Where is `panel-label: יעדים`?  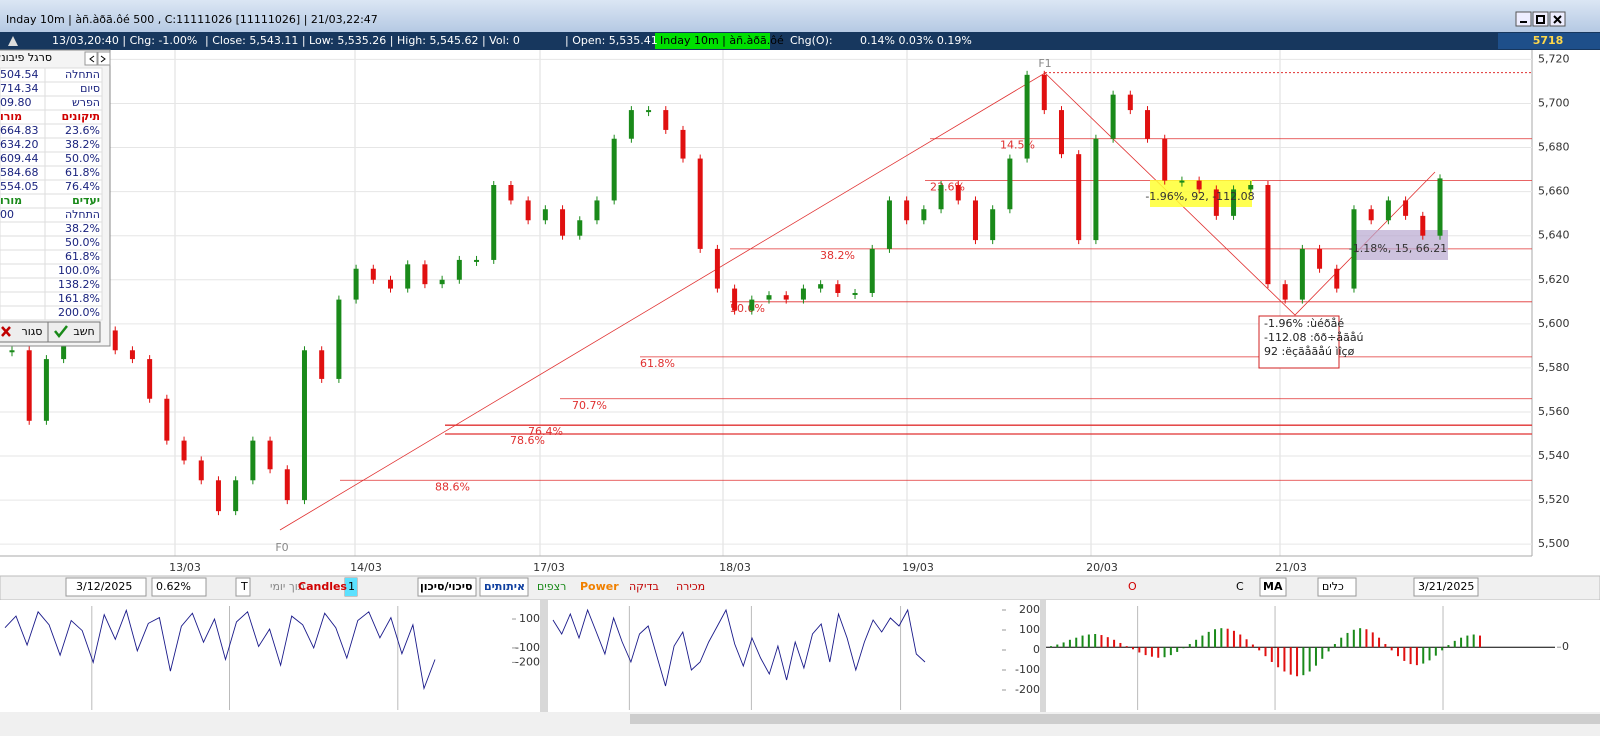
panel-label: יעדים is located at coordinates (86, 200).